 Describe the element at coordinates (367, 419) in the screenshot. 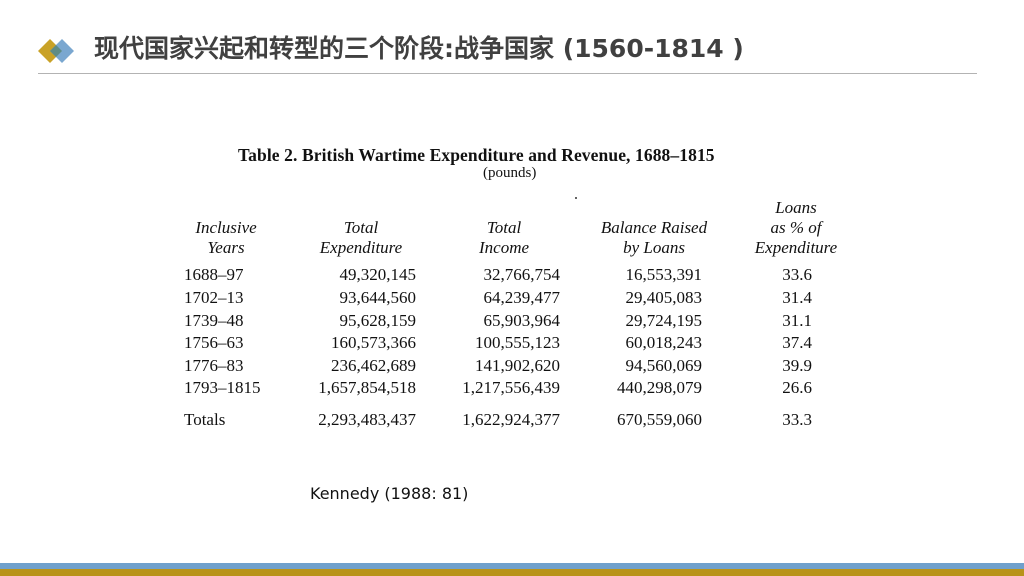

I see `cell-expenditure-total: 2,293,483,437` at that location.